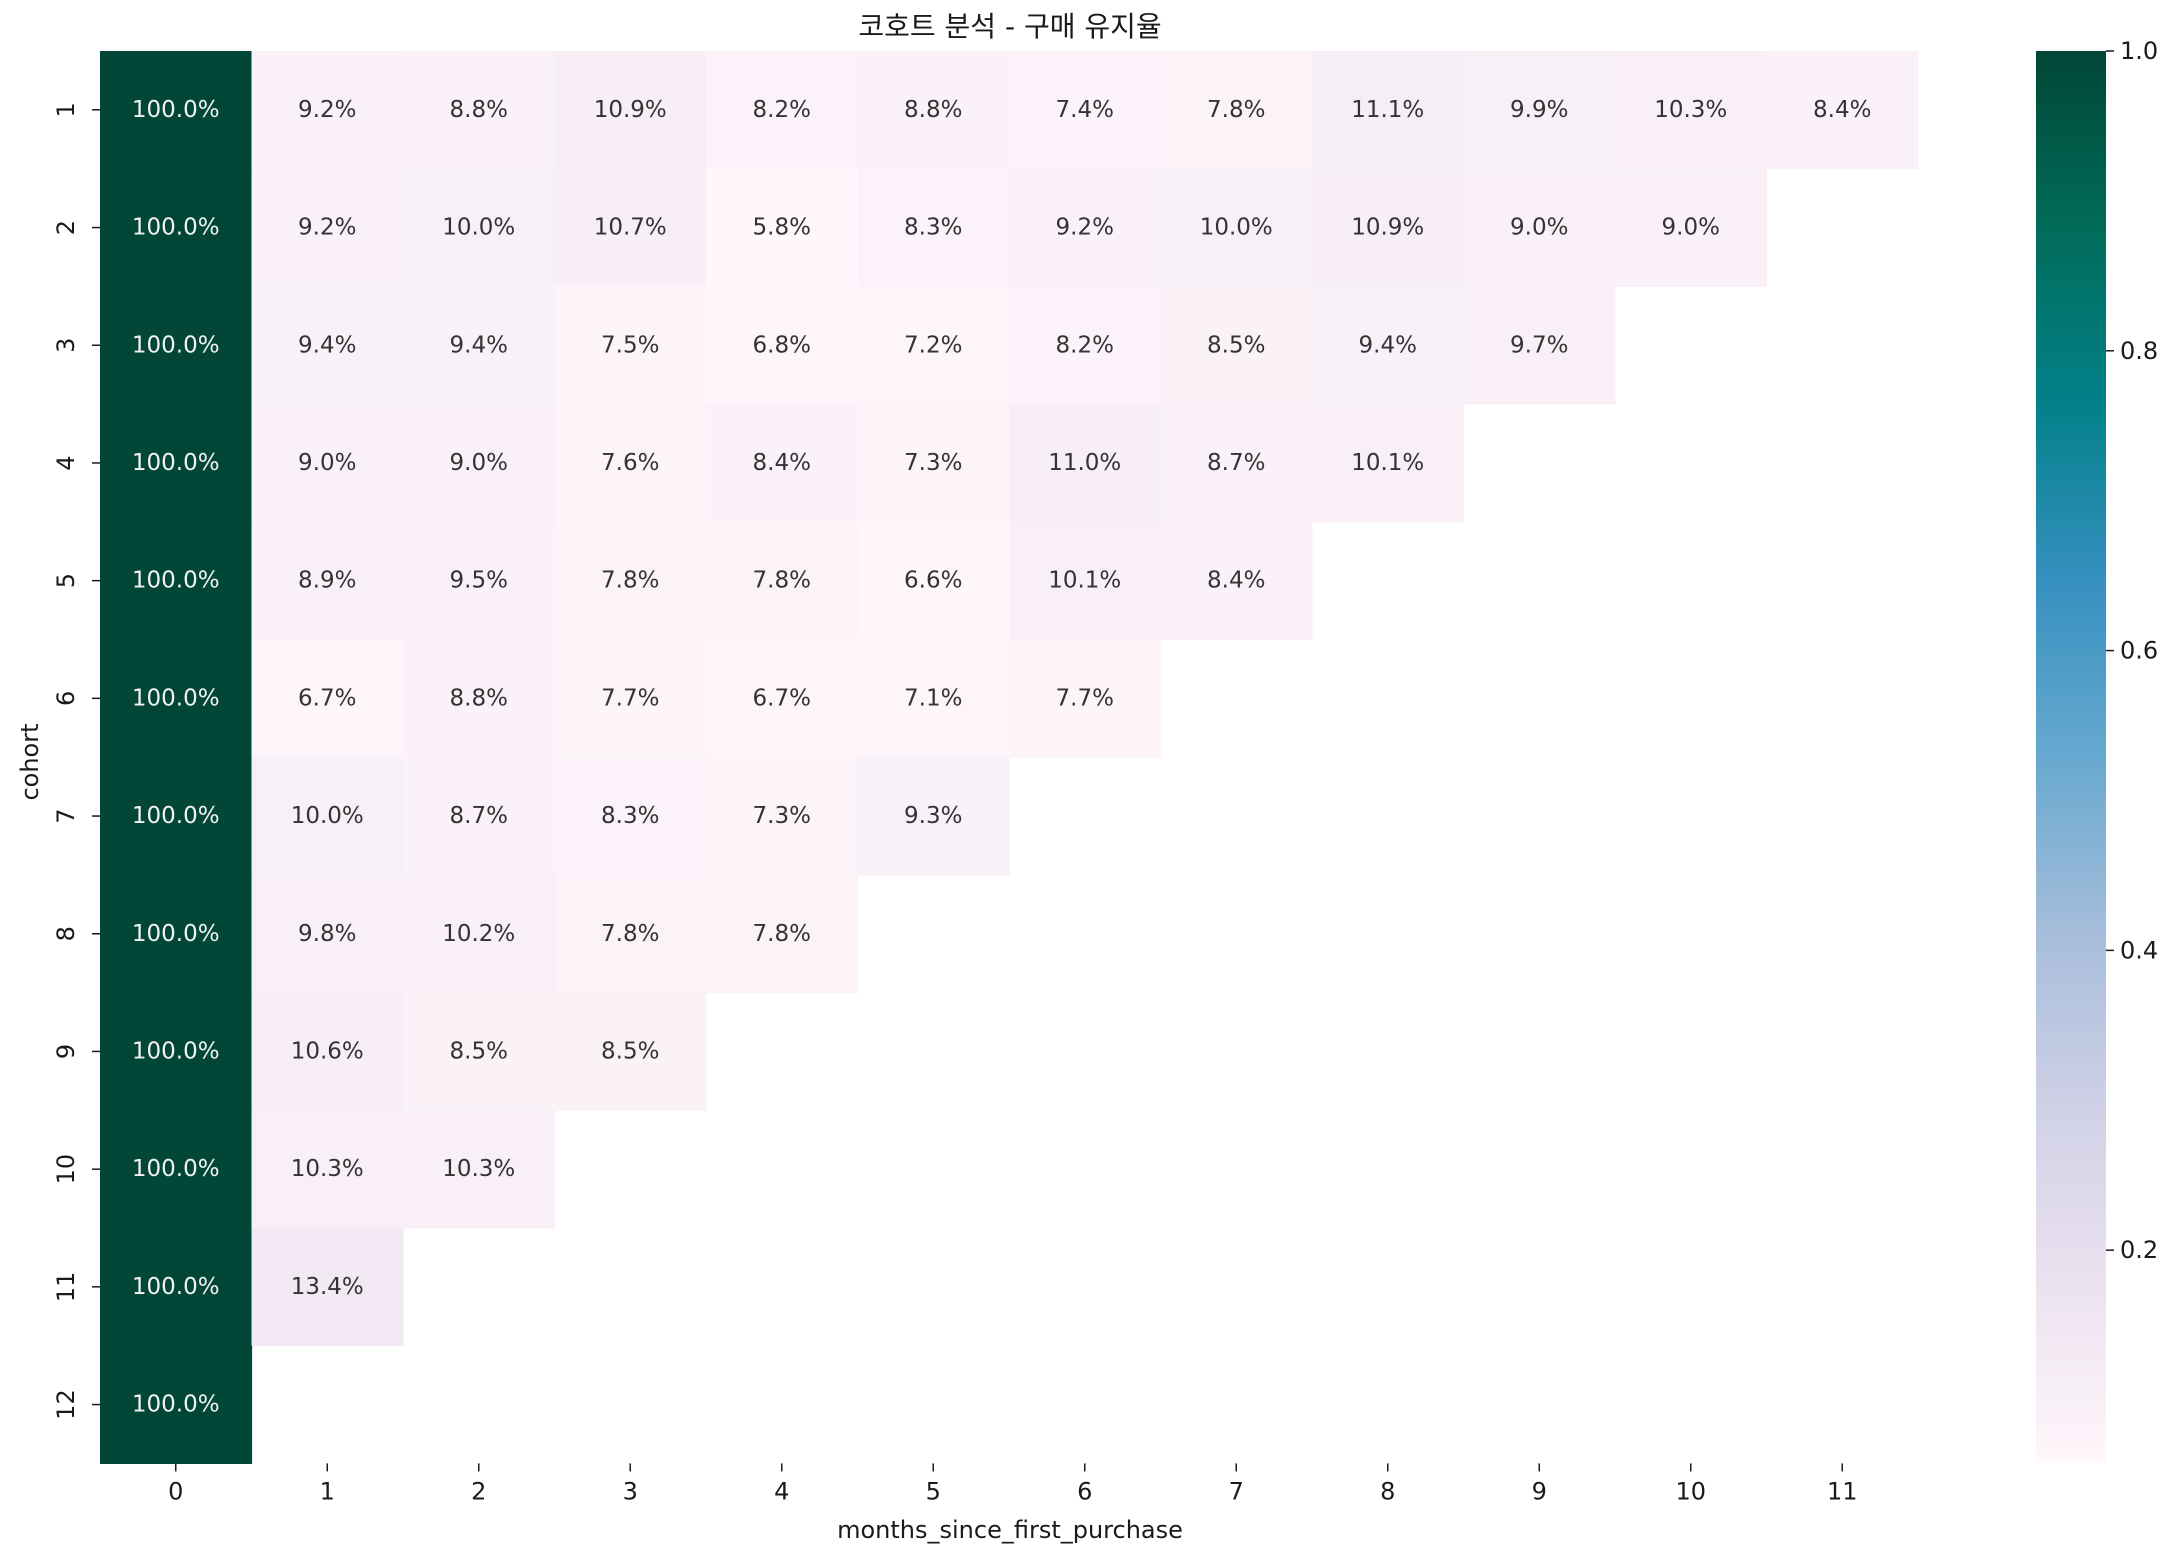 The image size is (2182, 1560). What do you see at coordinates (1842, 1491) in the screenshot?
I see `x-tick-label: 11` at bounding box center [1842, 1491].